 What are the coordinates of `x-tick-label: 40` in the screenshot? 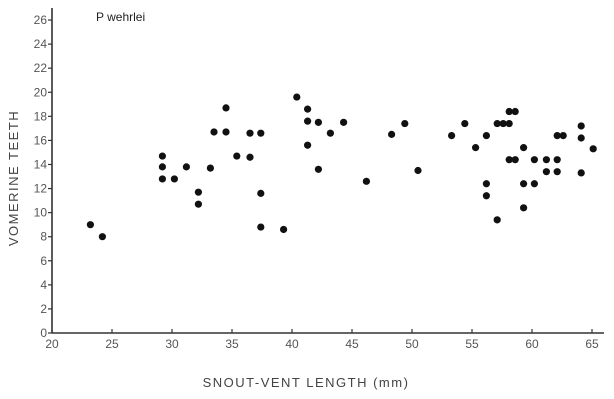 It's located at (292, 344).